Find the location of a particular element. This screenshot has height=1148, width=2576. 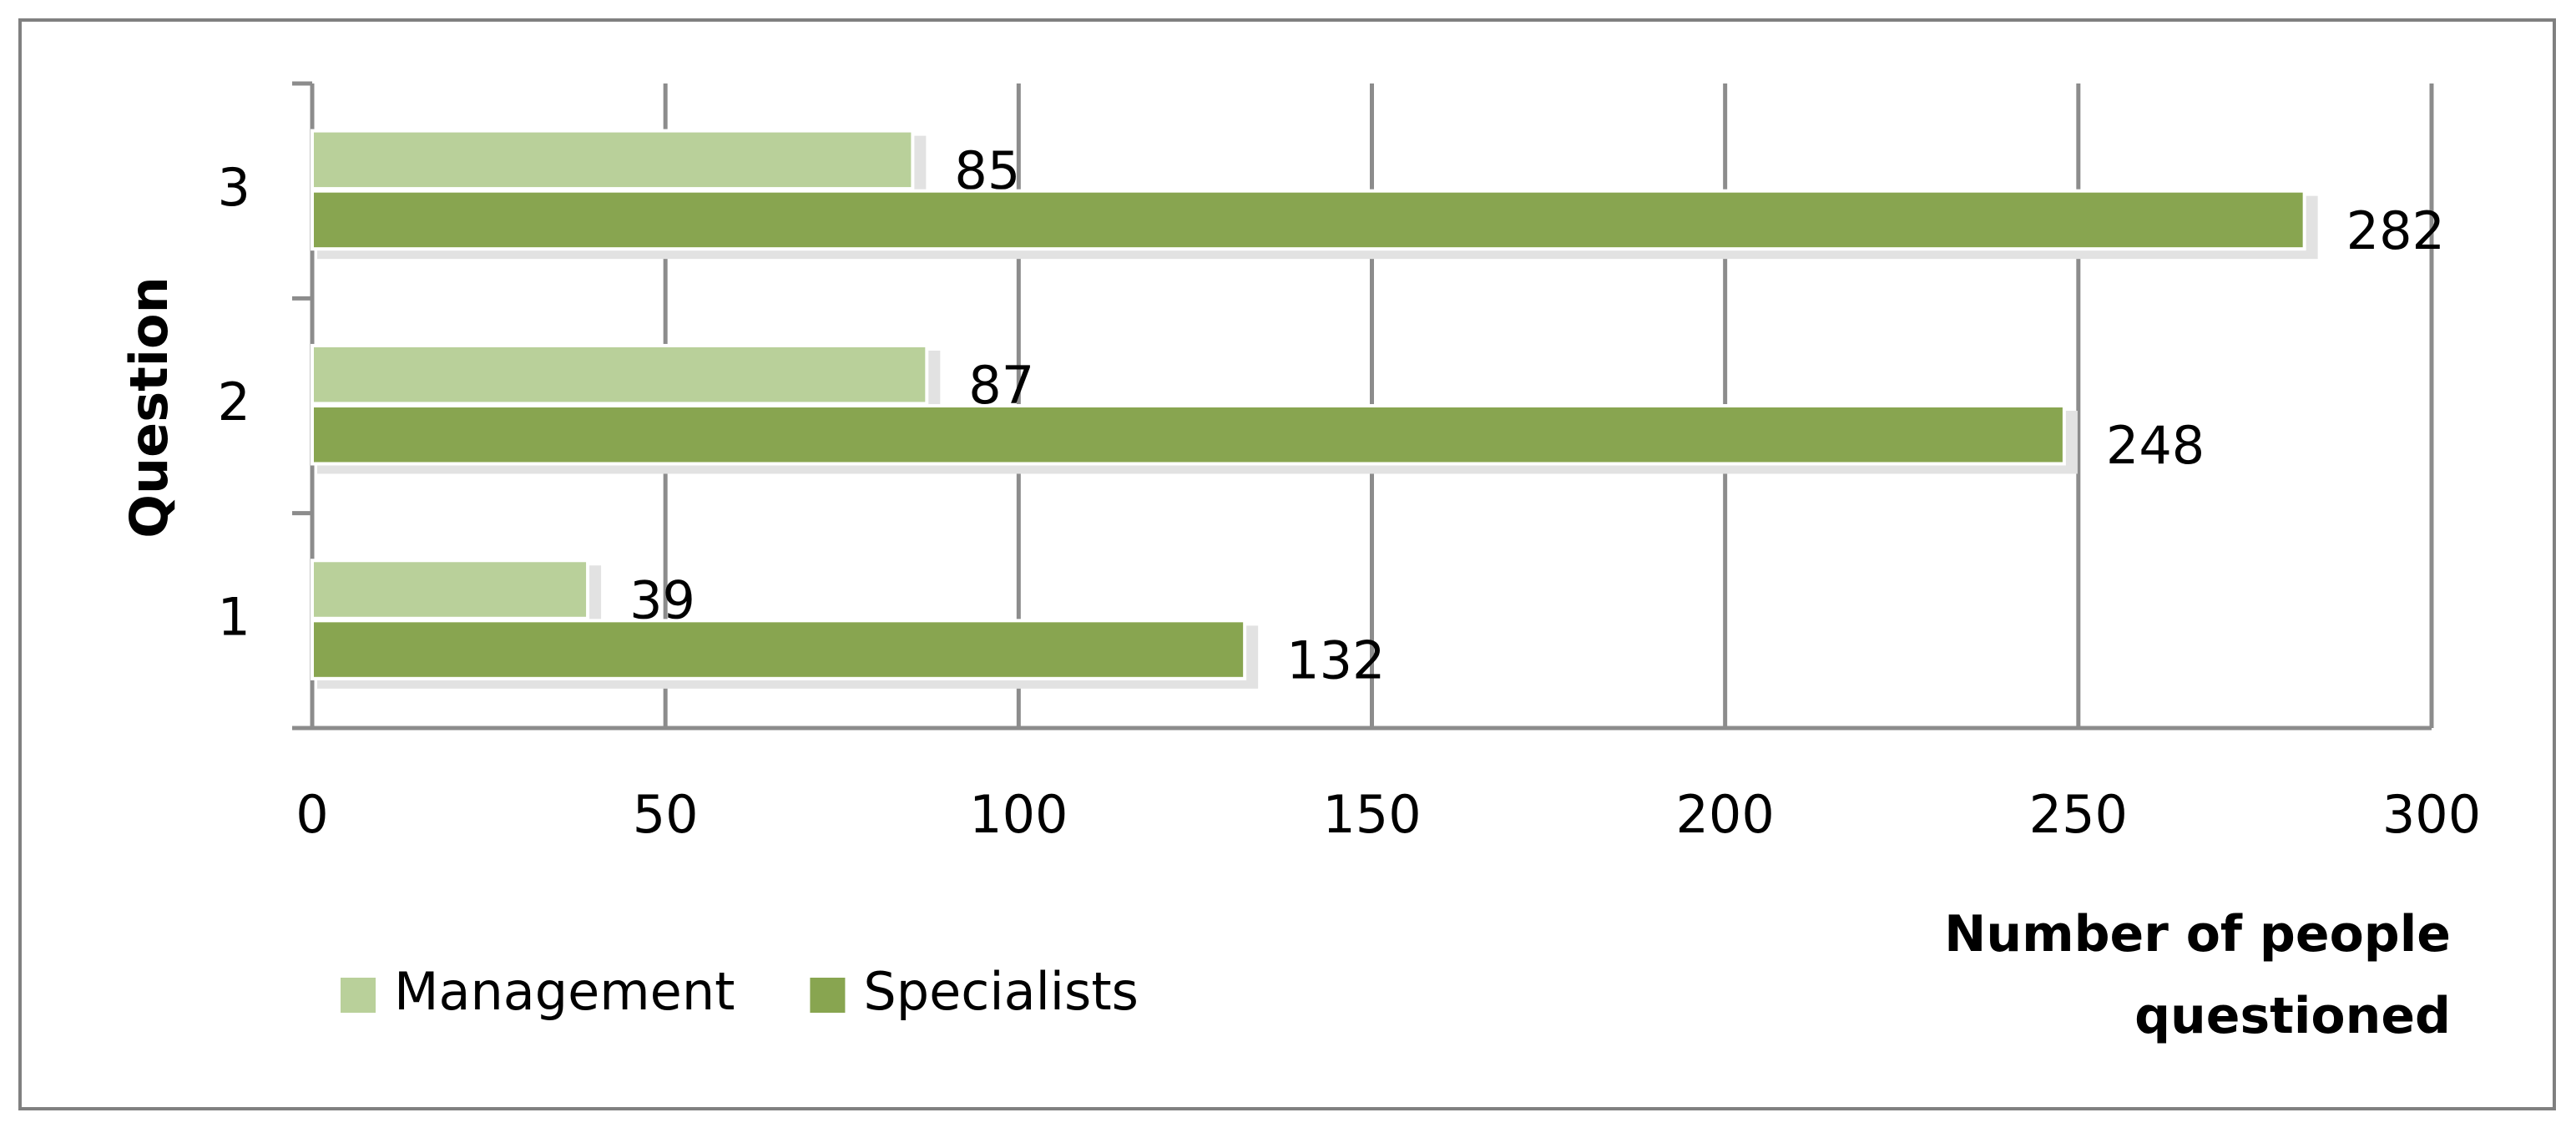

data-label: 248 is located at coordinates (2155, 445).